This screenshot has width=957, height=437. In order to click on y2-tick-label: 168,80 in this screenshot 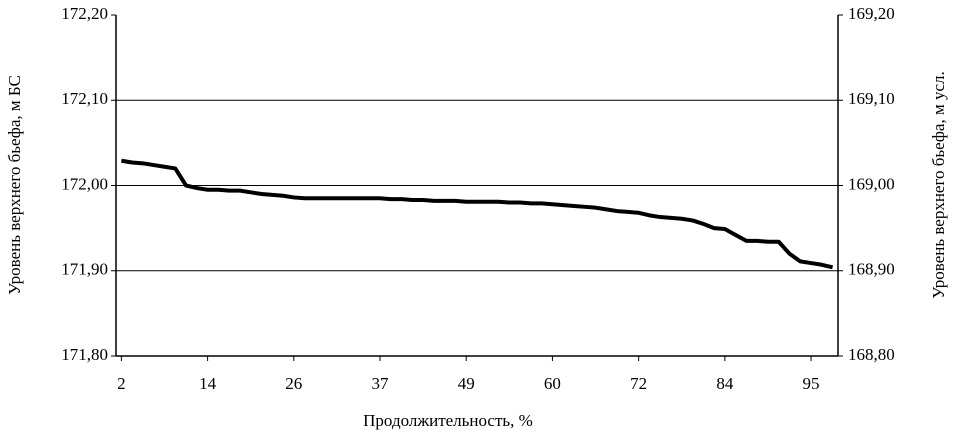, I will do `click(871, 354)`.